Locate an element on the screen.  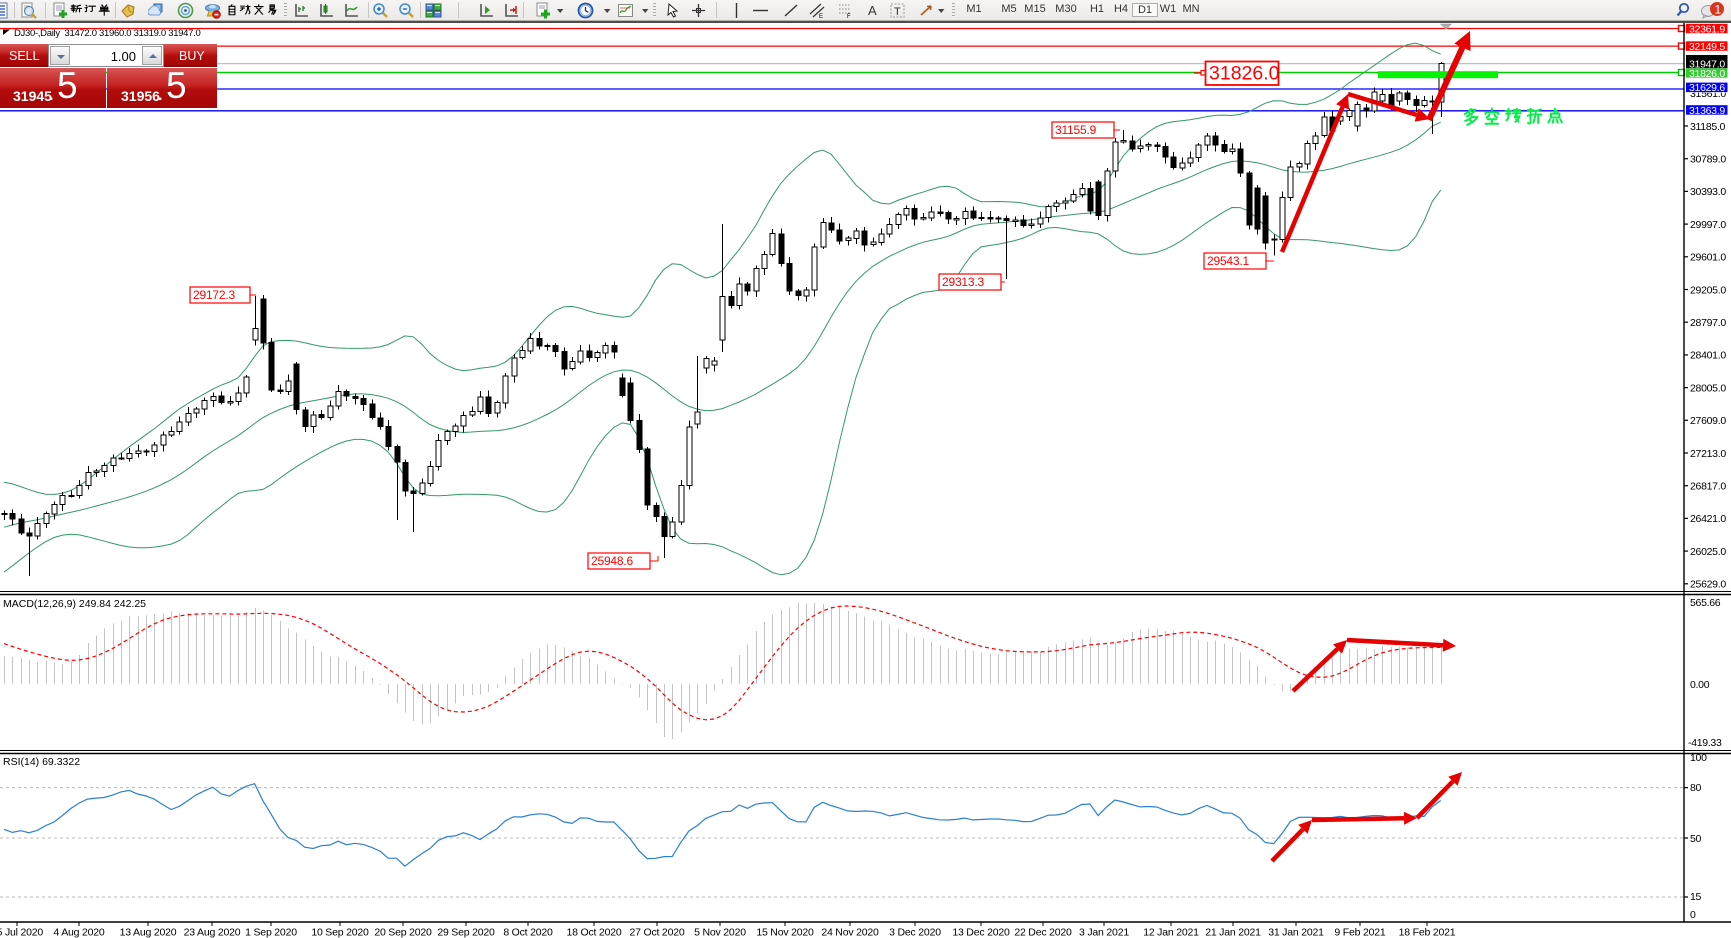
svg-text: 28401.0 is located at coordinates (1708, 356).